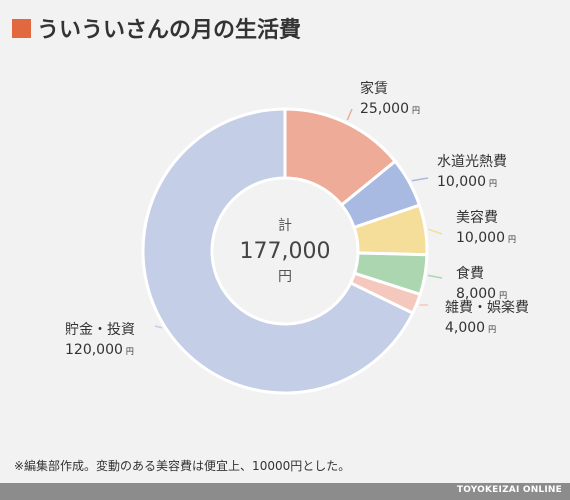 The width and height of the screenshot is (570, 500). Describe the element at coordinates (390, 109) in the screenshot. I see `slice-value-0: 25,000 円` at that location.